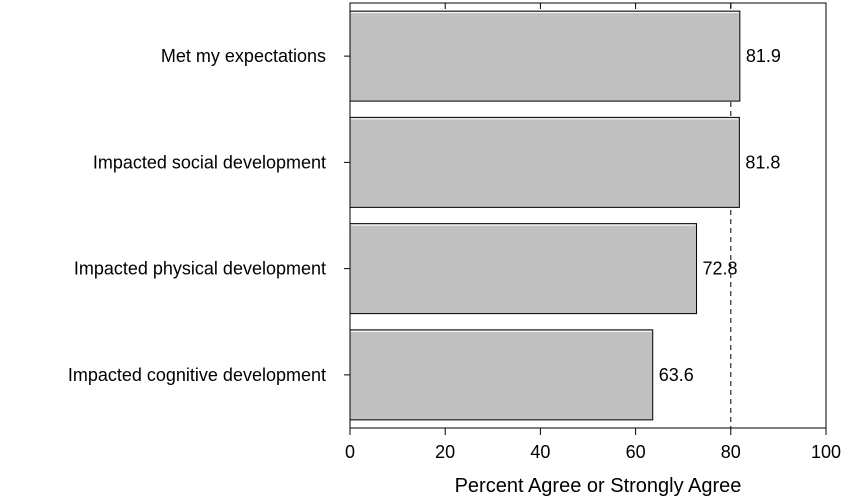 The height and width of the screenshot is (503, 847). What do you see at coordinates (763, 56) in the screenshot?
I see `data-label: 81.9` at bounding box center [763, 56].